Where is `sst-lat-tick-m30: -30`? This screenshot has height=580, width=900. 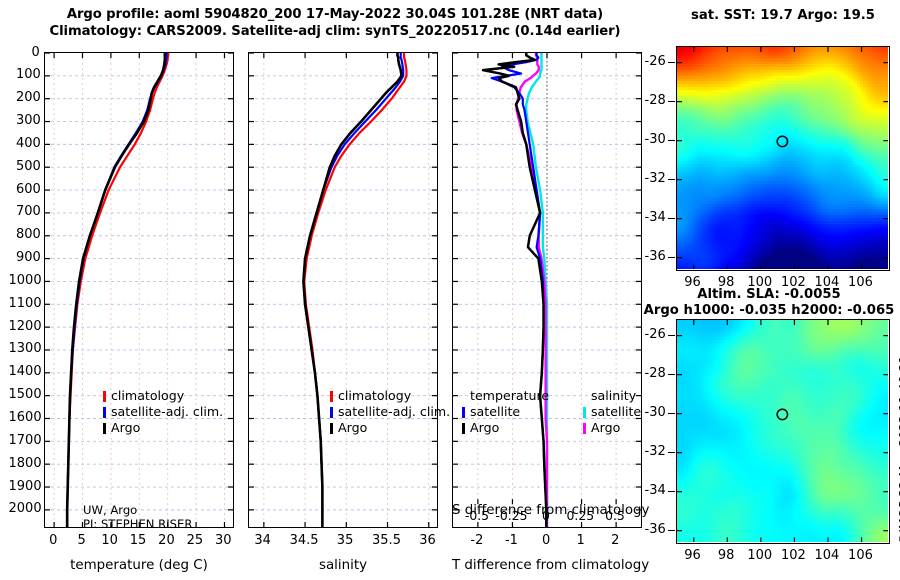 sst-lat-tick-m30: -30 is located at coordinates (655, 140).